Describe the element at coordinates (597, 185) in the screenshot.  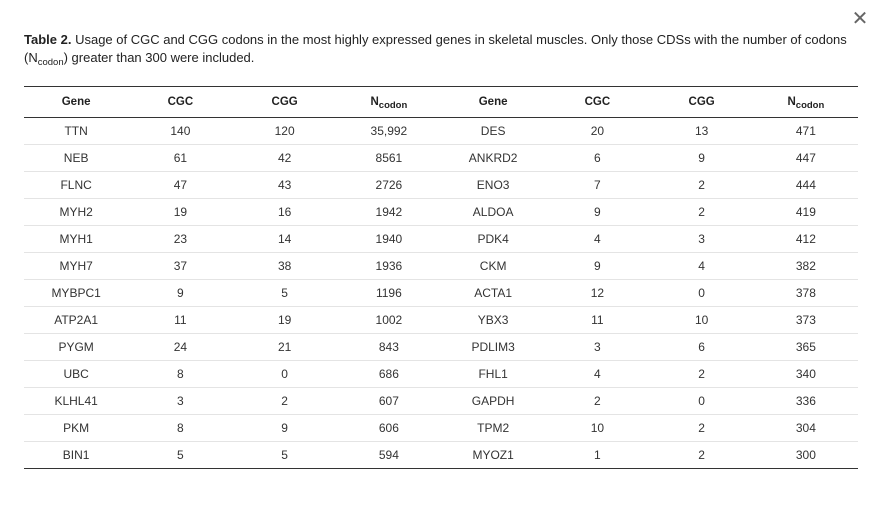
I see `table-cell: 7` at that location.